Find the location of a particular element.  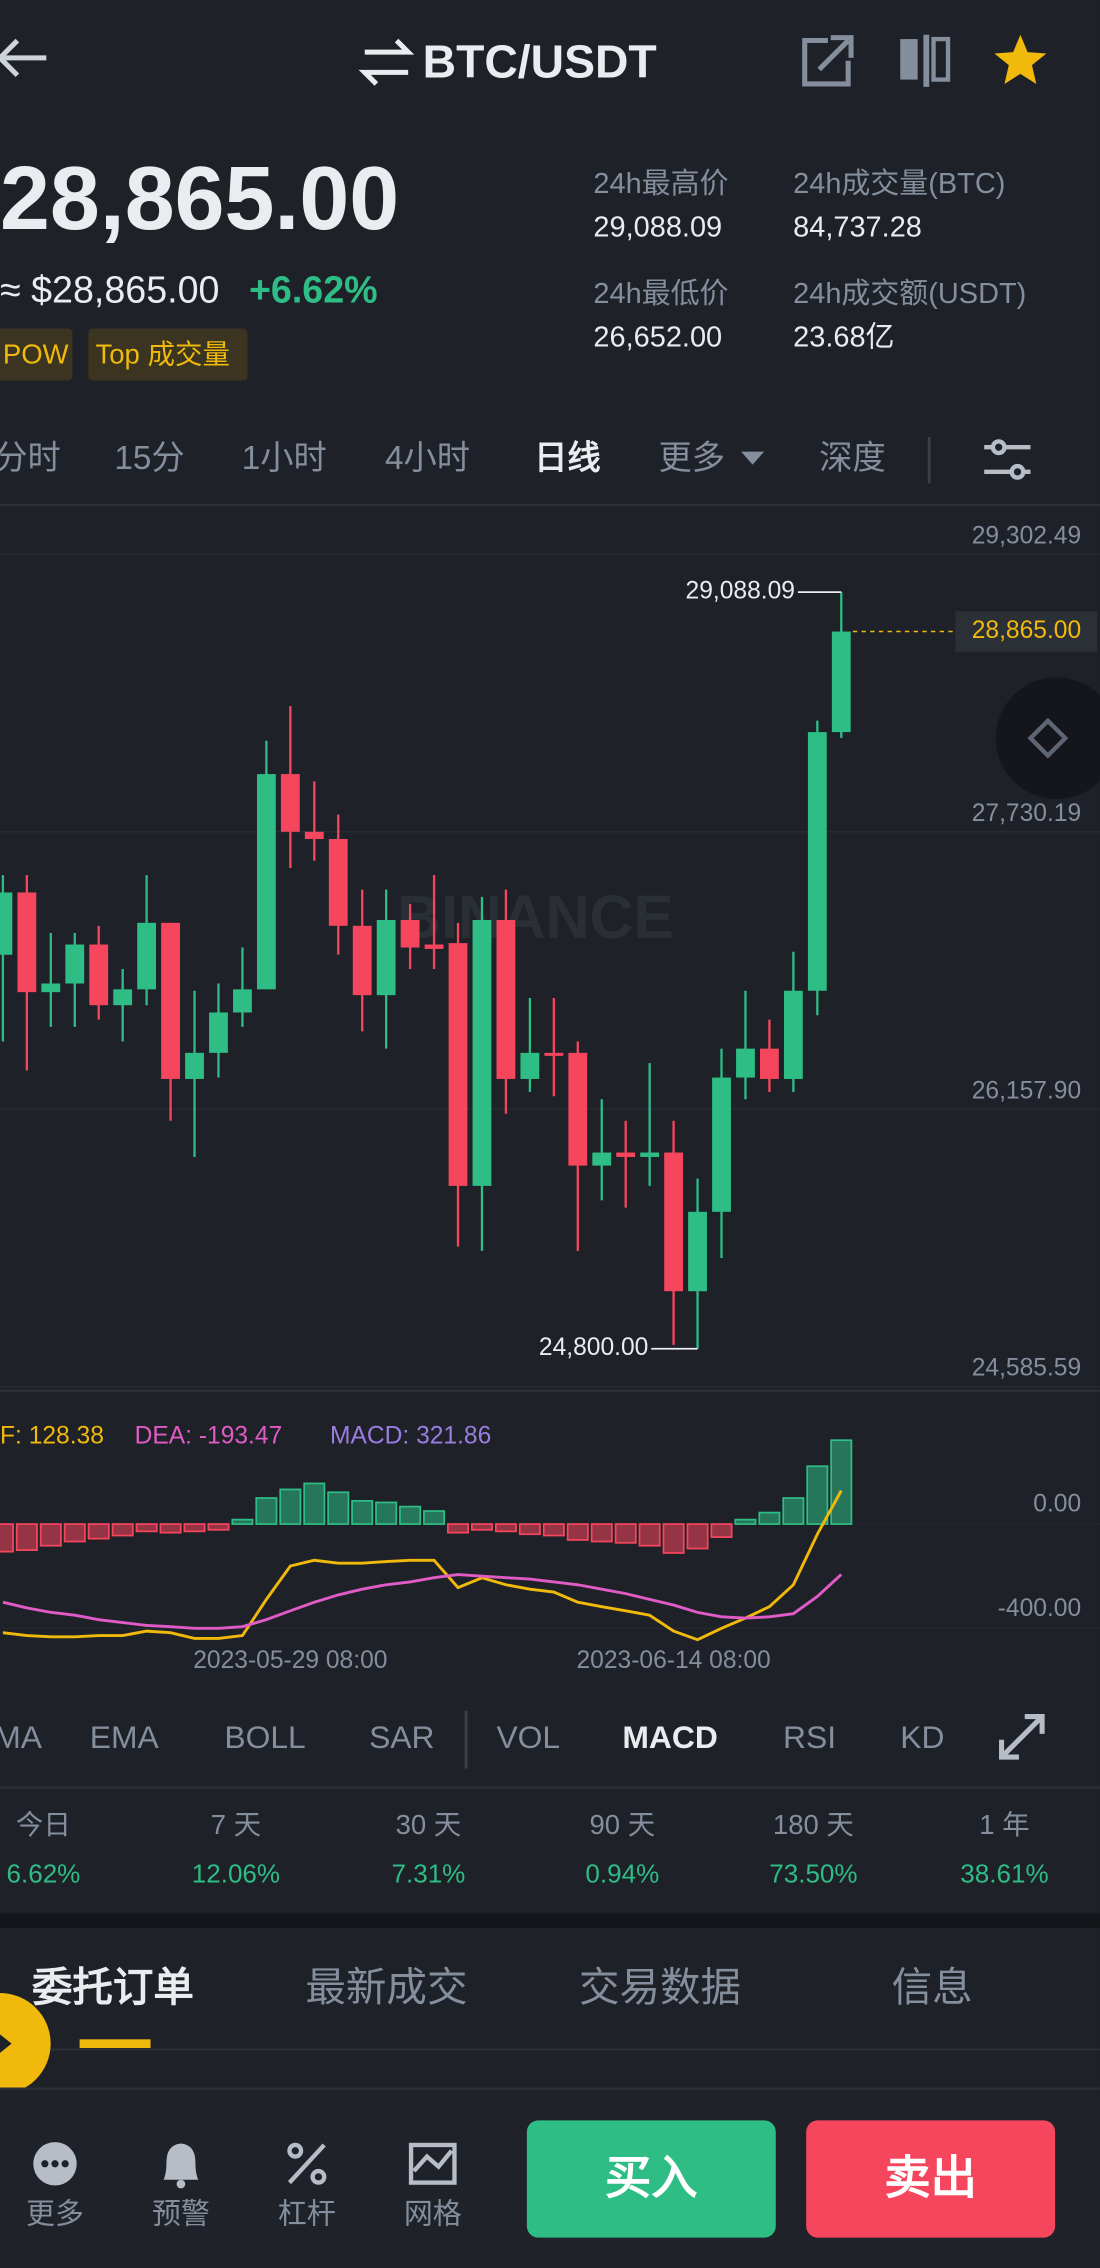

order-tab: 最新成交 is located at coordinates (386, 1987).